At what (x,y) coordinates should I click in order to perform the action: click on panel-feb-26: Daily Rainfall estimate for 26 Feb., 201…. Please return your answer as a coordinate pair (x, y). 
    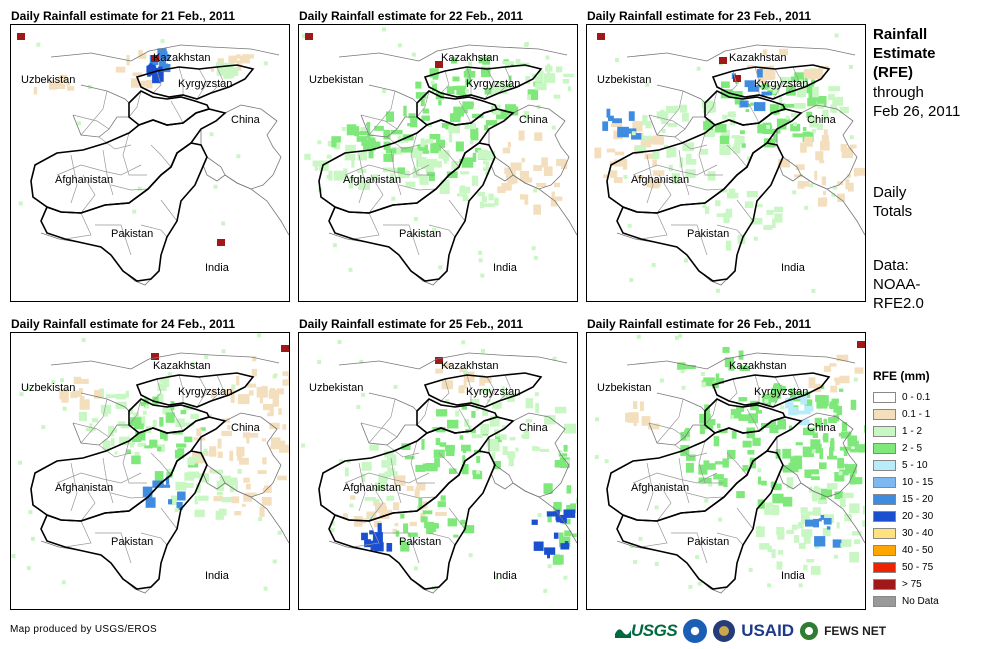
    Looking at the image, I should click on (726, 463).